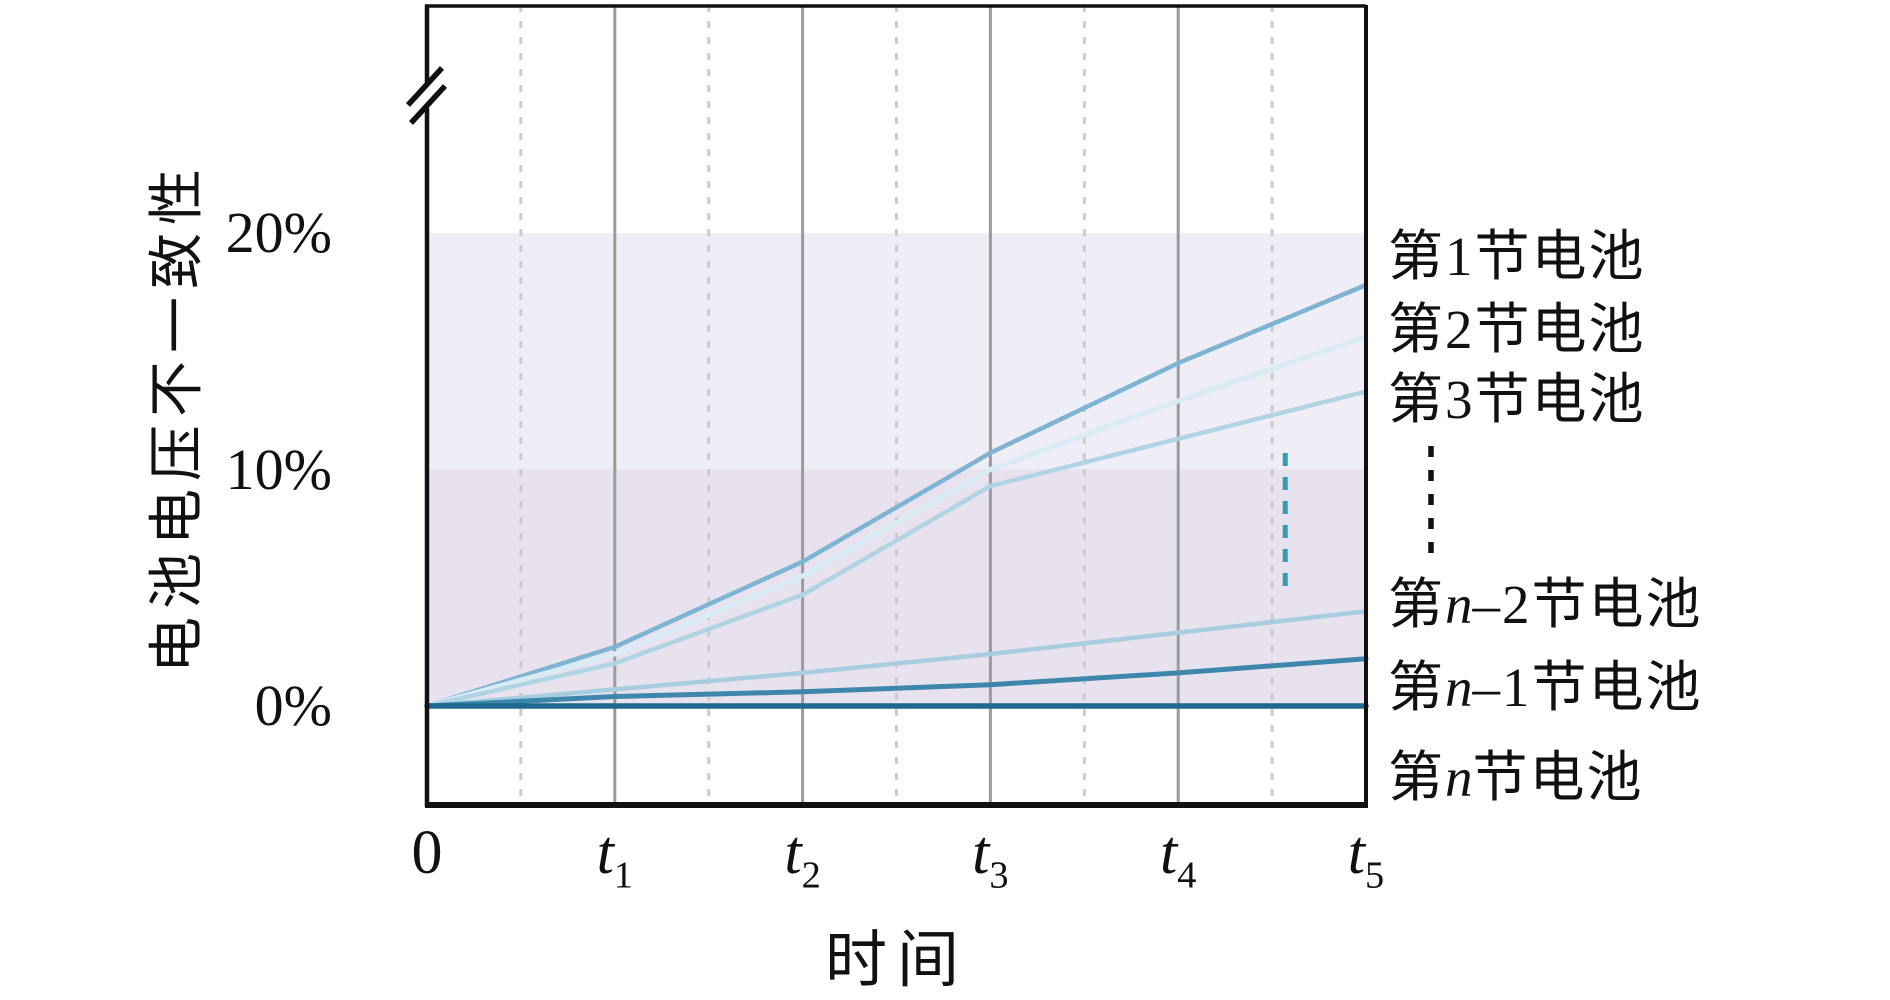  I want to click on series-label-3: 第3节电池, so click(1517, 399).